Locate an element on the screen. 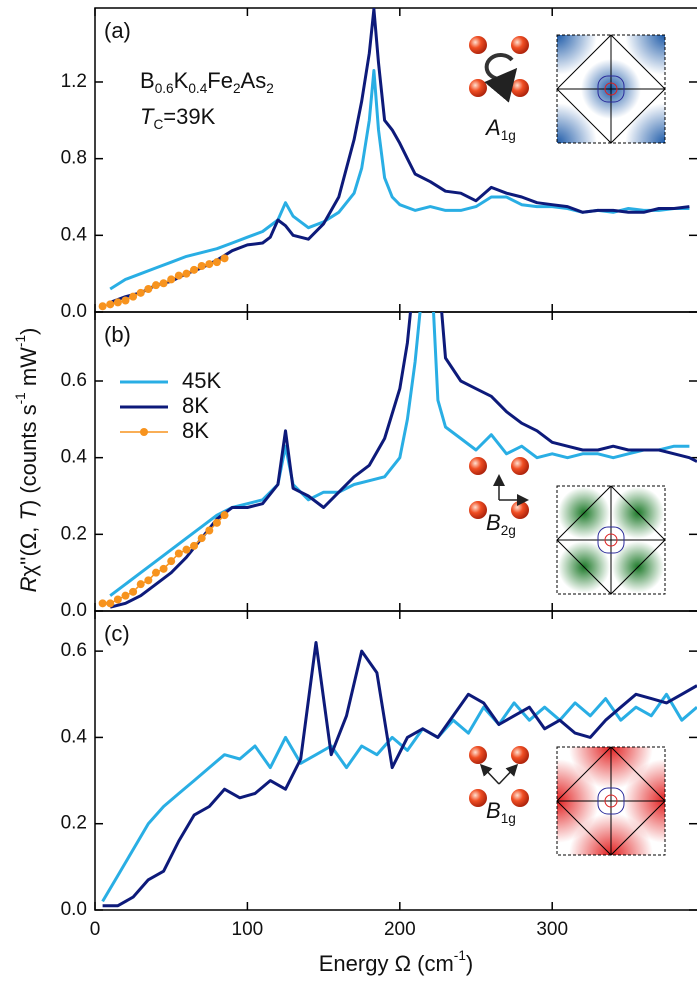 The height and width of the screenshot is (985, 697). y-axis-title-part: R is located at coordinates (28, 584).